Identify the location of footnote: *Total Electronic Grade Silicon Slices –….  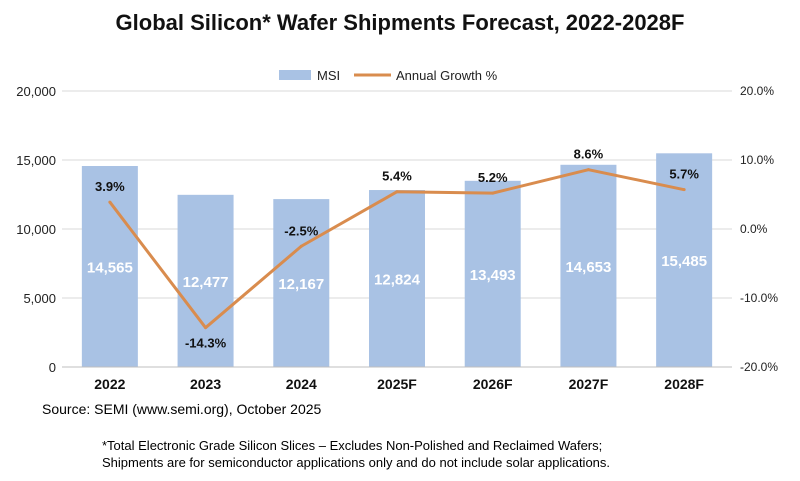
(356, 454).